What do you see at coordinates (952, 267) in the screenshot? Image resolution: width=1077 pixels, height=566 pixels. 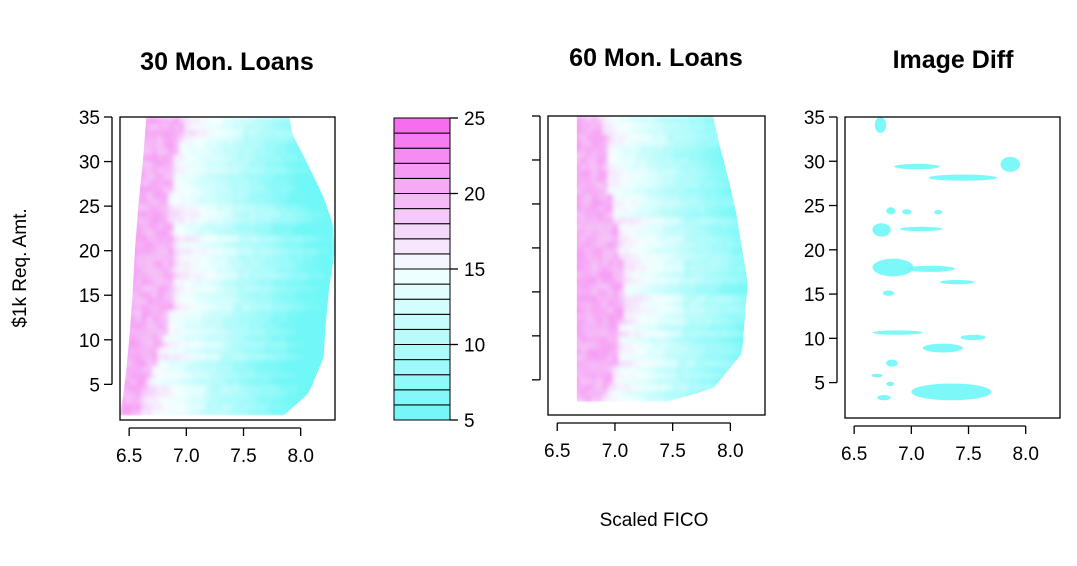 I see `plot-frame-image-diff` at bounding box center [952, 267].